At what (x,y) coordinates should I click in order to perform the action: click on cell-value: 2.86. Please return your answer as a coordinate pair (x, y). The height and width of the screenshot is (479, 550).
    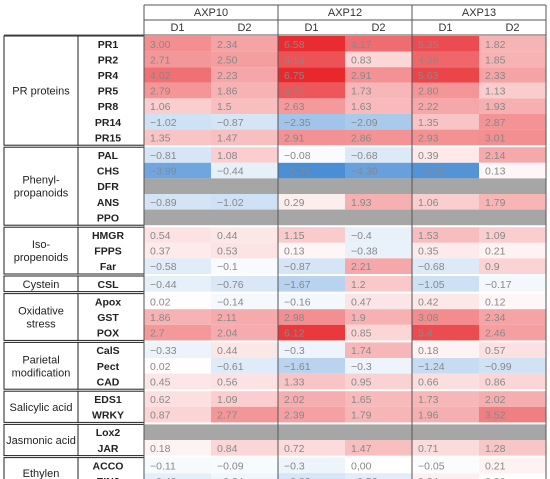
    Looking at the image, I should click on (361, 138).